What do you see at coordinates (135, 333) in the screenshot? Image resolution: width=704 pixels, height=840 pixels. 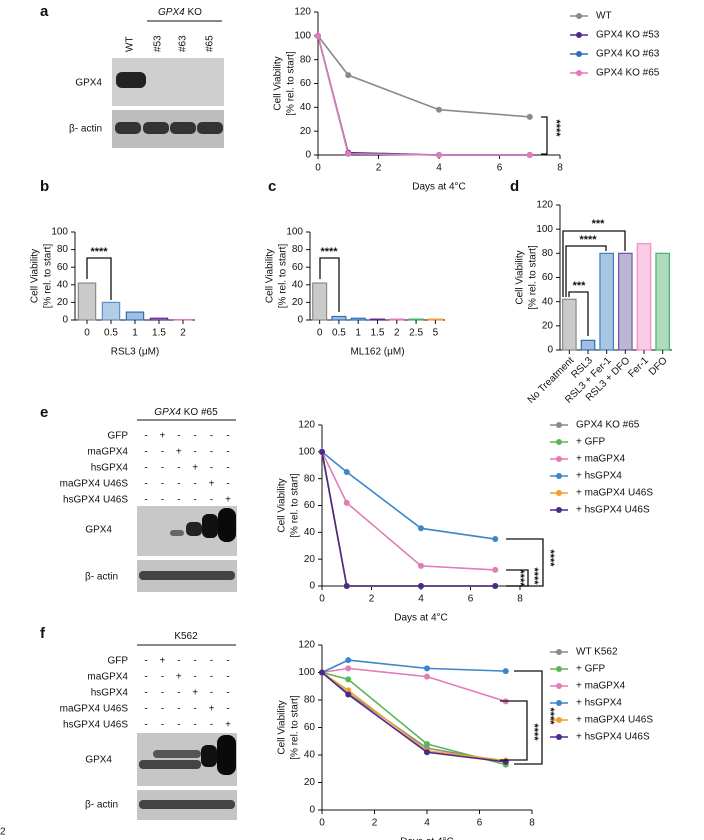 I see `x-tick-label: 1` at bounding box center [135, 333].